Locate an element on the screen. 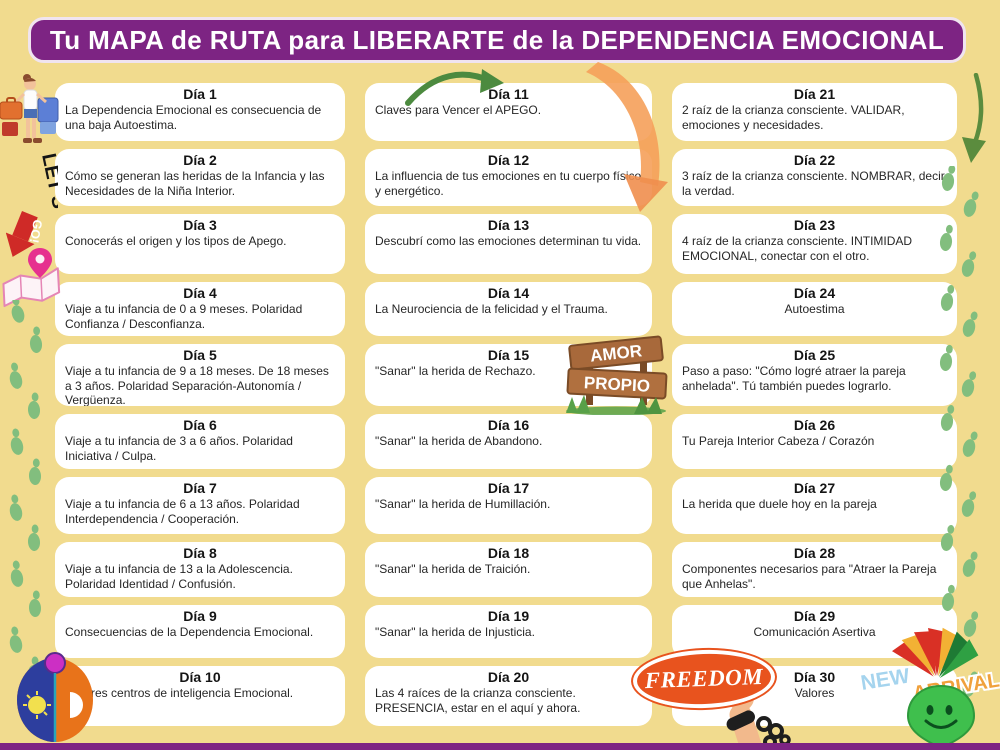 Image resolution: width=1000 pixels, height=750 pixels. day-card-title: Día 15 is located at coordinates (508, 355).